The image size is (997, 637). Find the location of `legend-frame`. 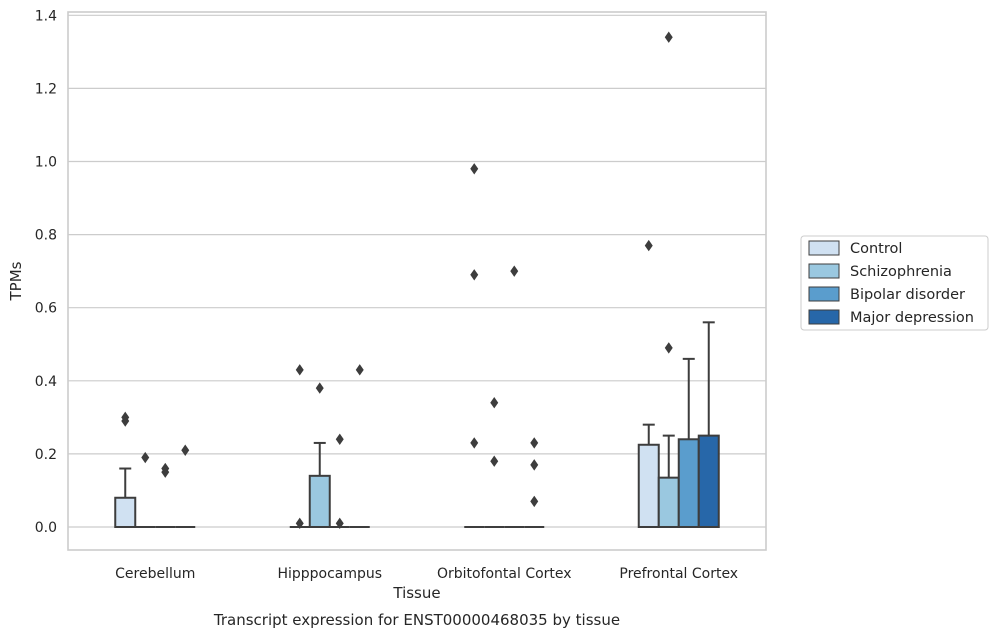

legend-frame is located at coordinates (894, 283).